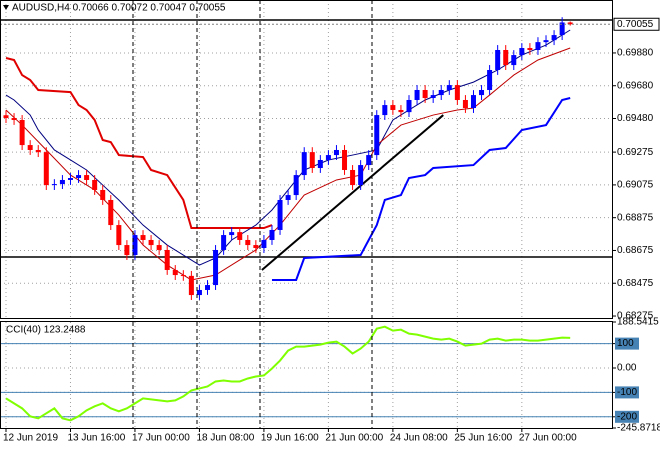 This screenshot has width=660, height=450. I want to click on current-price-box, so click(636, 24).